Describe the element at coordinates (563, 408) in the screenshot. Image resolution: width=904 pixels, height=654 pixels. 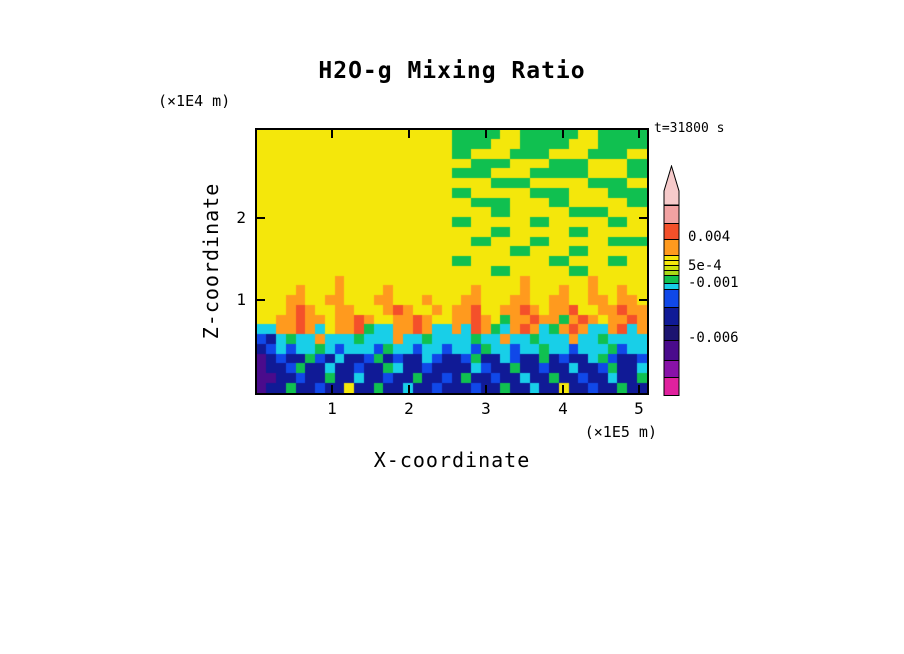
I see `x-tick-label: 4` at that location.